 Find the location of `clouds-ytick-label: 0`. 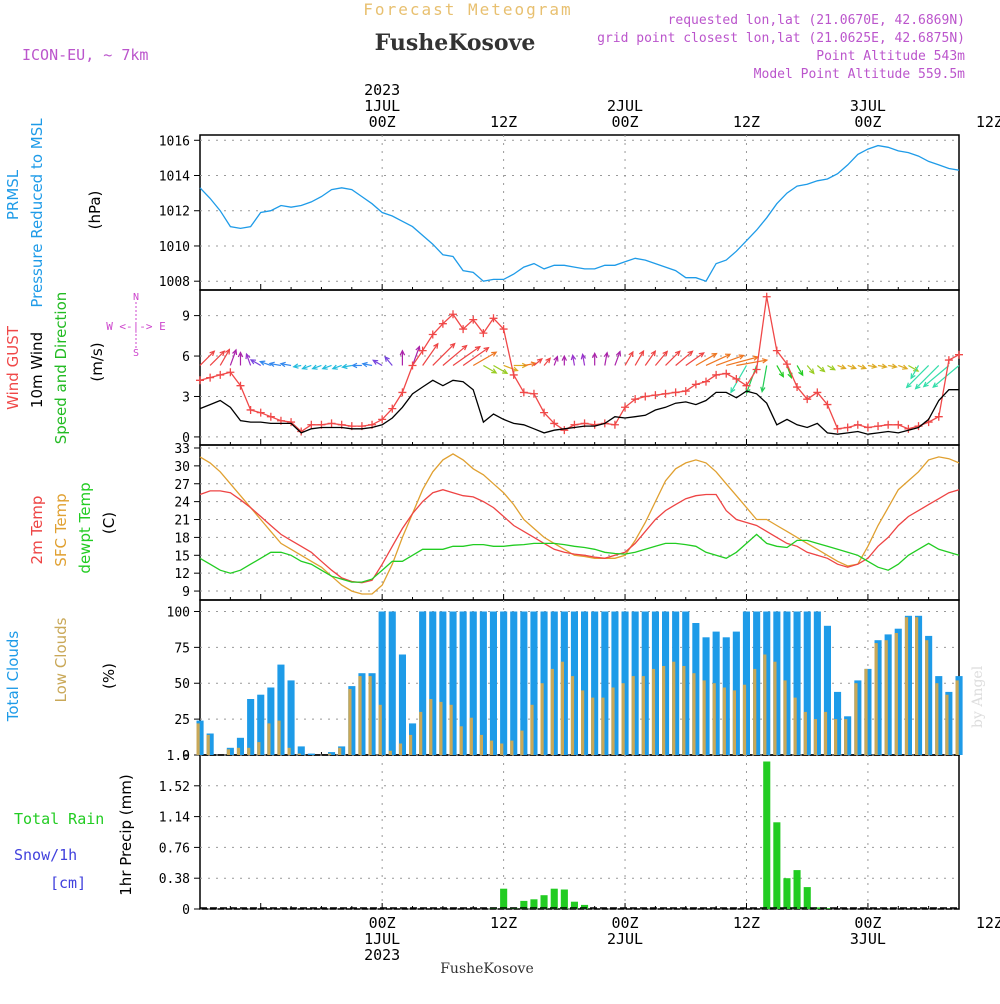

clouds-ytick-label: 0 is located at coordinates (186, 756).